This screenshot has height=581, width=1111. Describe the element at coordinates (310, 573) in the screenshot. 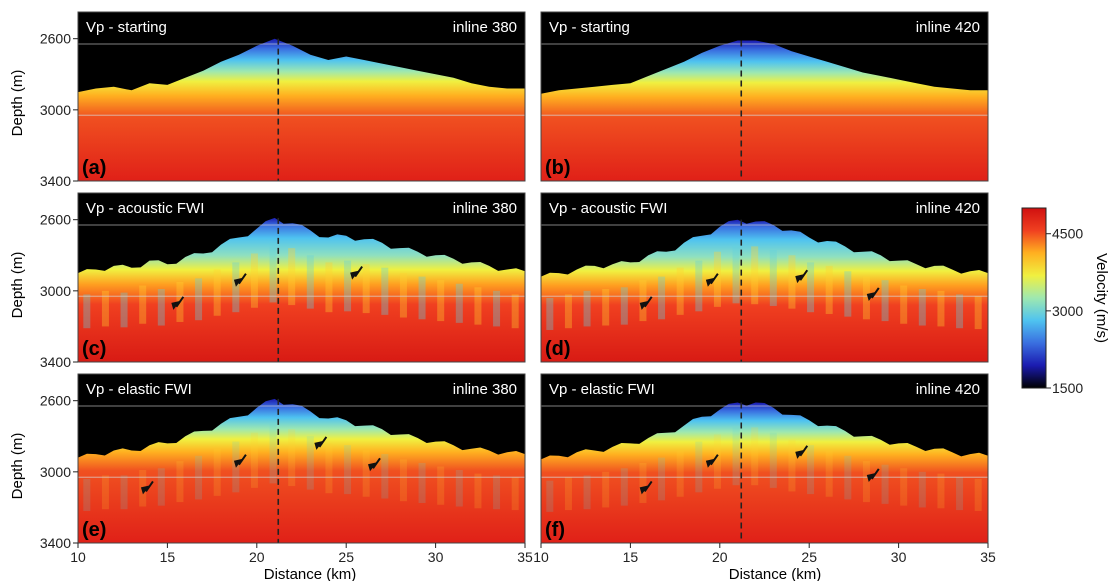

I see `x-axis-label-left: Distance (km)` at that location.